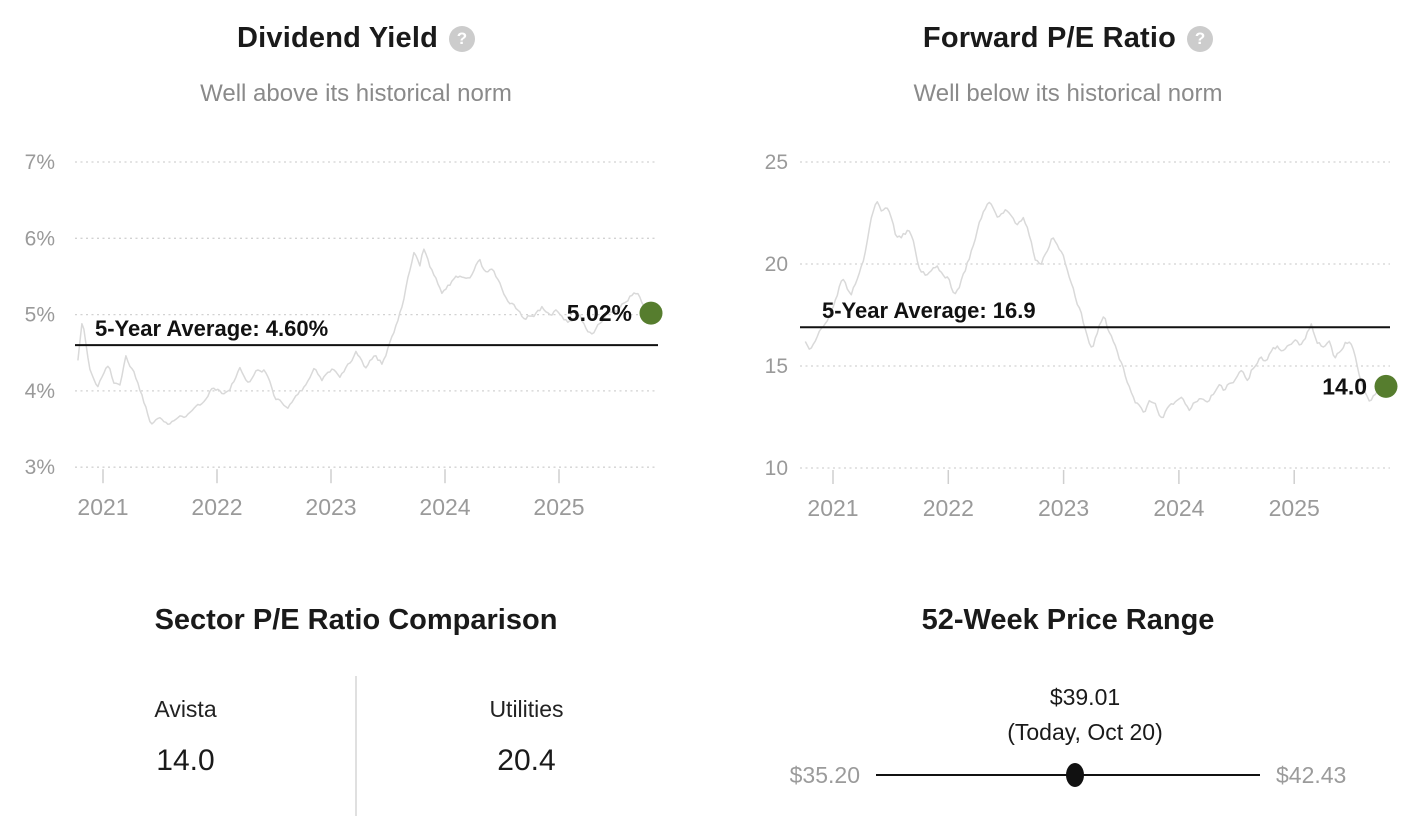 The image size is (1424, 834). What do you see at coordinates (776, 162) in the screenshot?
I see `svg-text: 25` at bounding box center [776, 162].